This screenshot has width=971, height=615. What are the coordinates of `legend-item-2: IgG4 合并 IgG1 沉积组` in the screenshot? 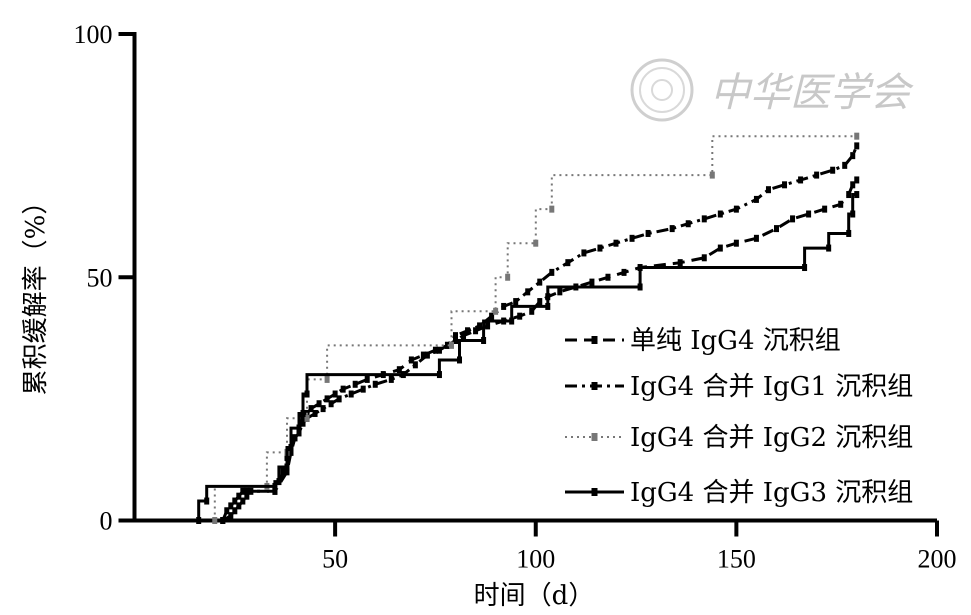 It's located at (739, 387).